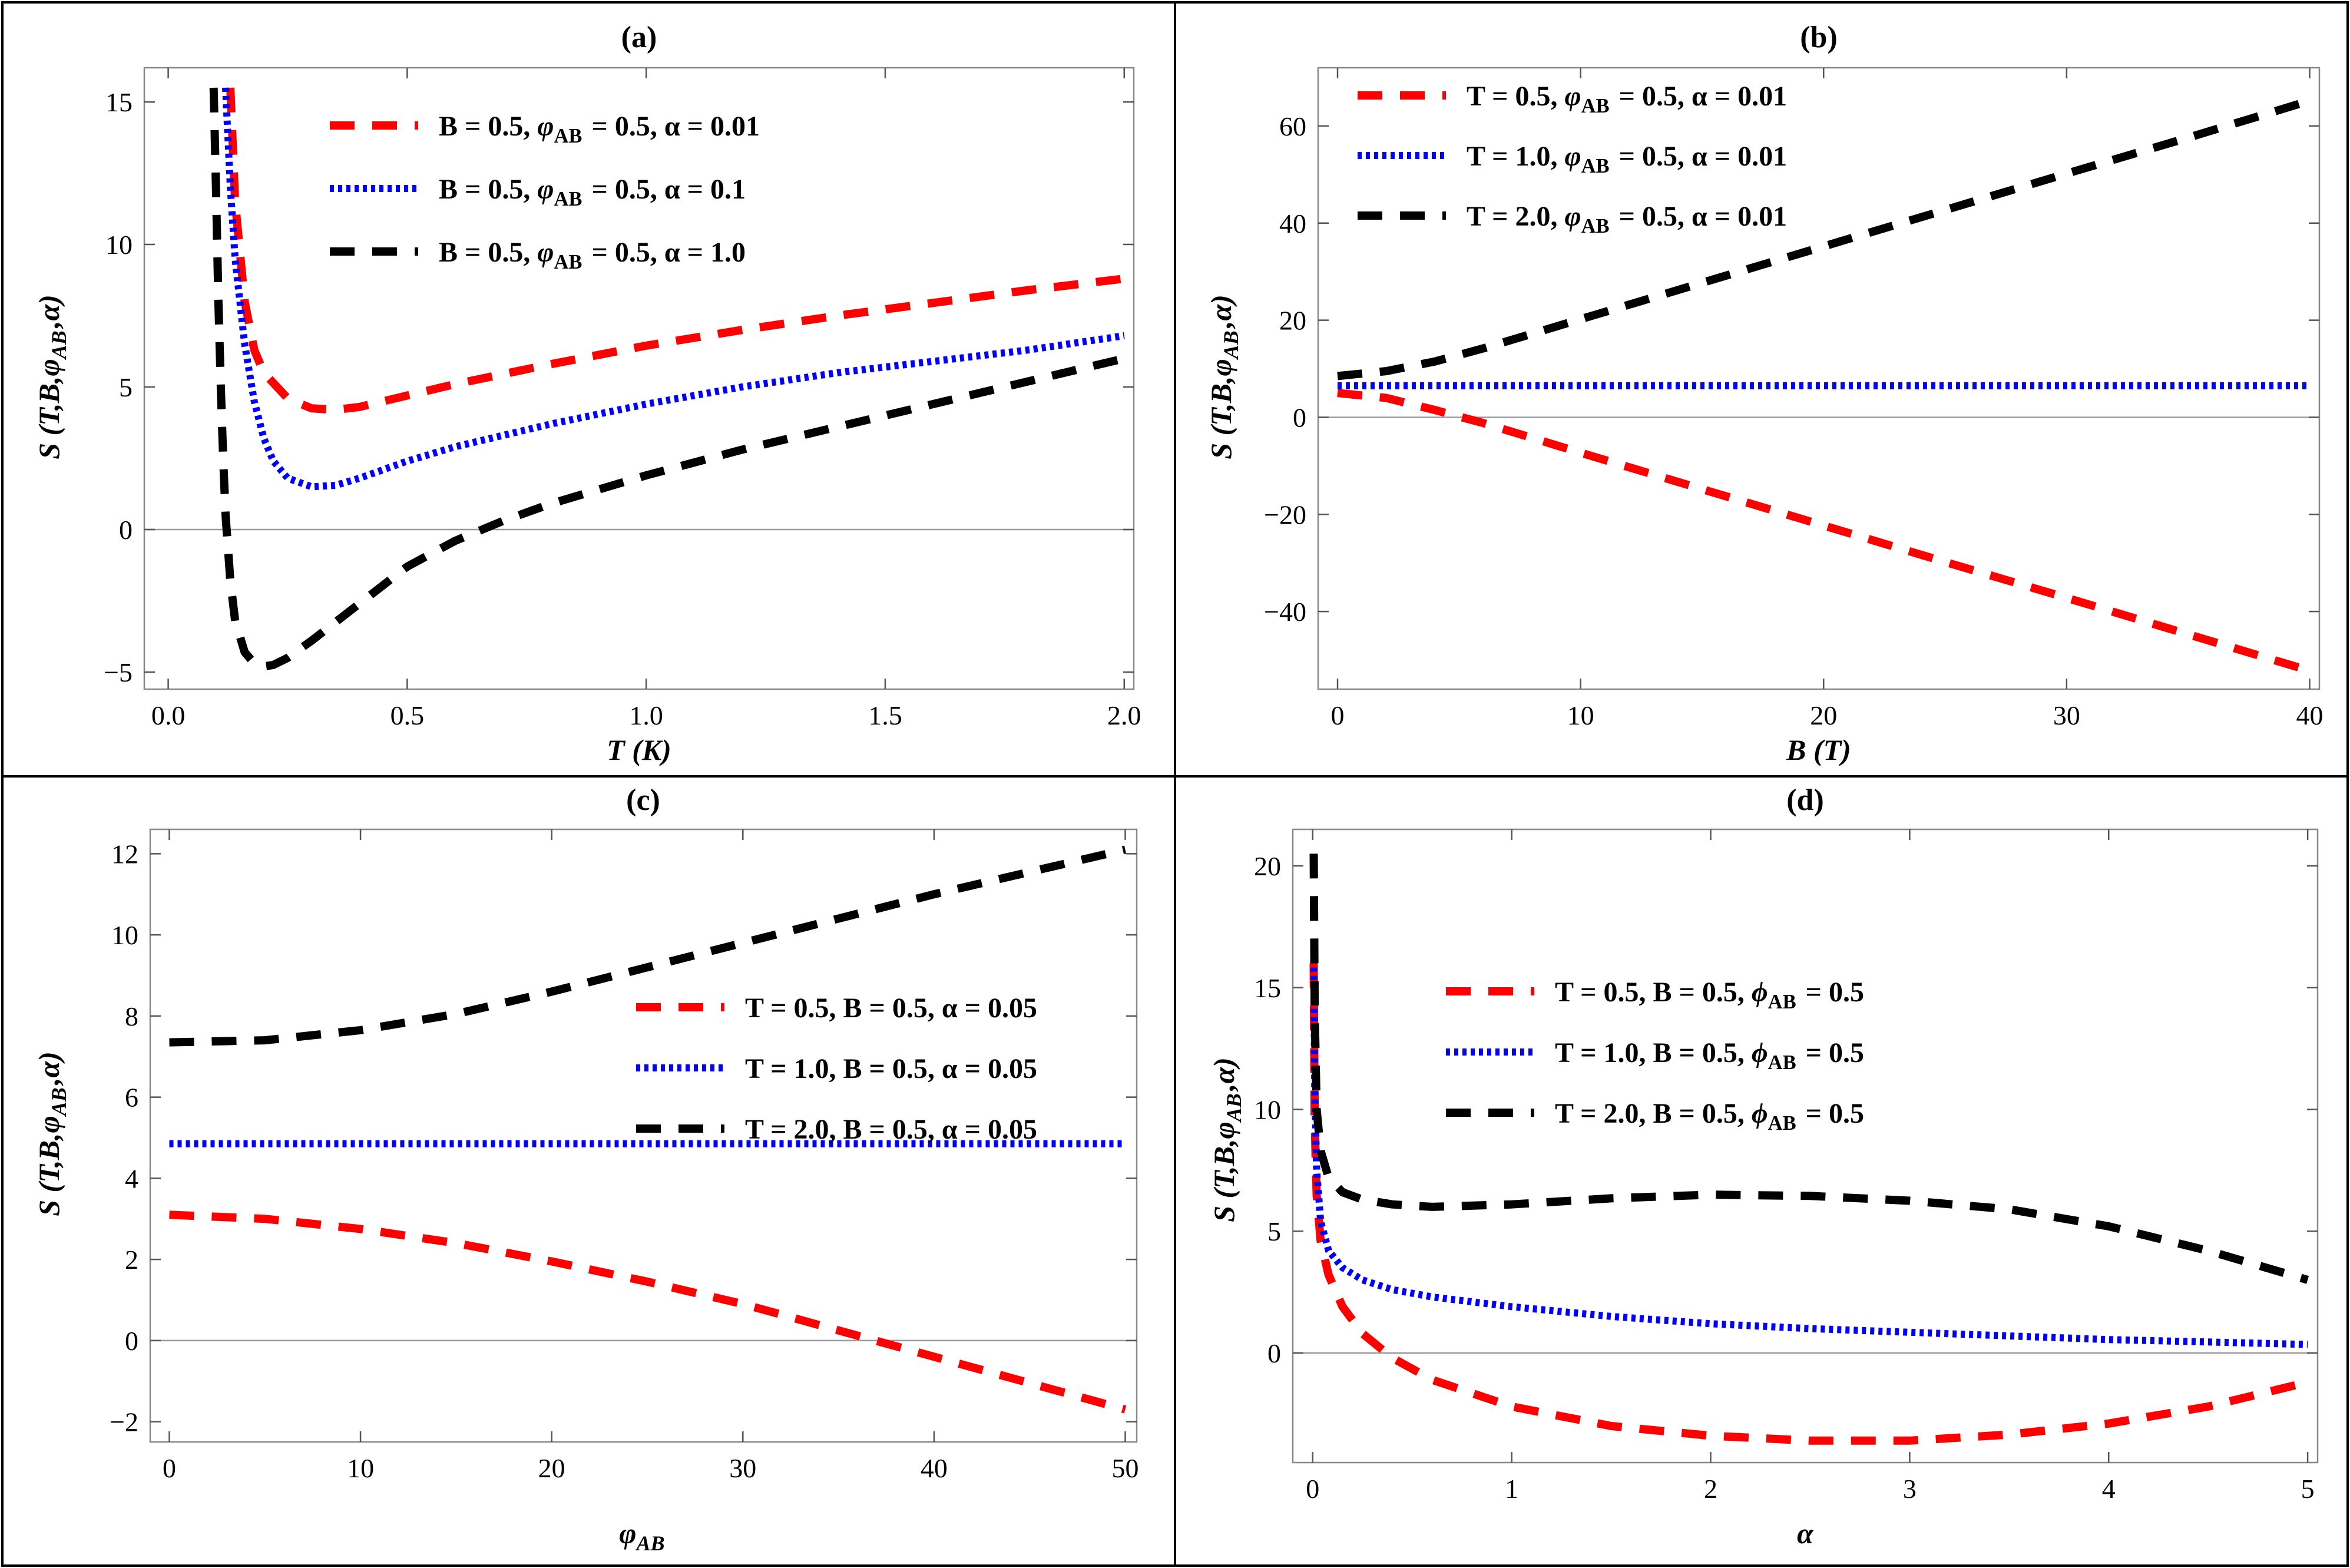  Describe the element at coordinates (168, 715) in the screenshot. I see `x-tick-label: 0.0` at that location.